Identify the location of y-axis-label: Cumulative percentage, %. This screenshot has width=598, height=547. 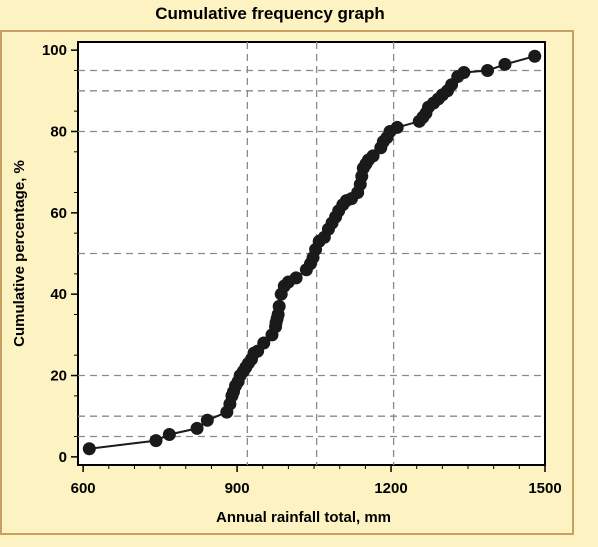
(19, 253).